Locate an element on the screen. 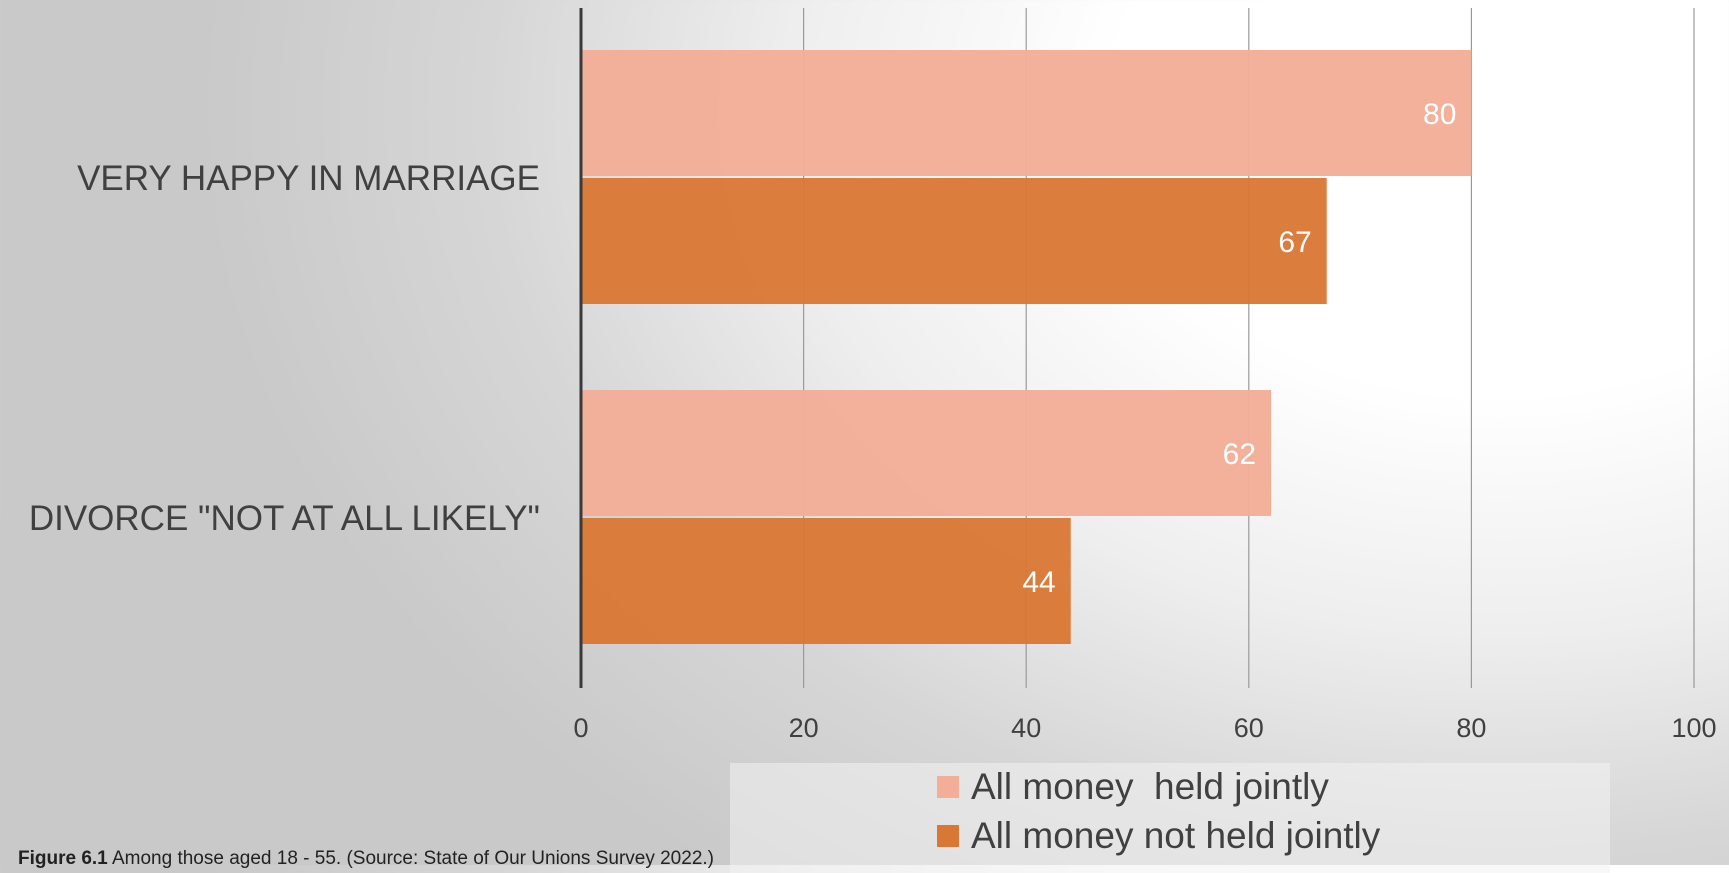 The image size is (1729, 873). legend-swatch-not-jointly is located at coordinates (948, 836).